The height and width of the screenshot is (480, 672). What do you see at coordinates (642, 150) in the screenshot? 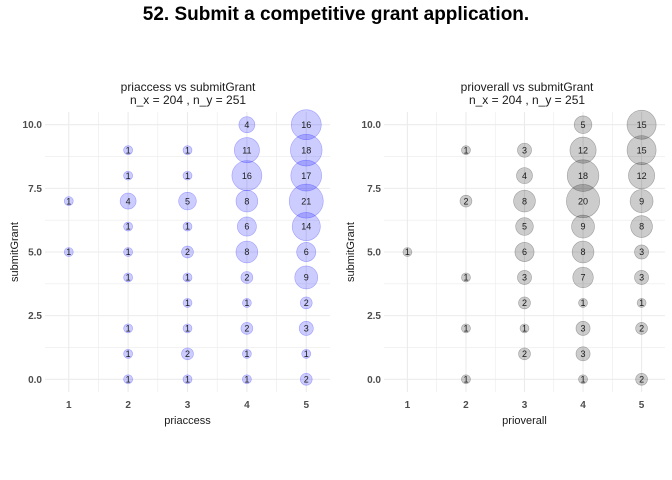
I see `data-label: 15` at bounding box center [642, 150].